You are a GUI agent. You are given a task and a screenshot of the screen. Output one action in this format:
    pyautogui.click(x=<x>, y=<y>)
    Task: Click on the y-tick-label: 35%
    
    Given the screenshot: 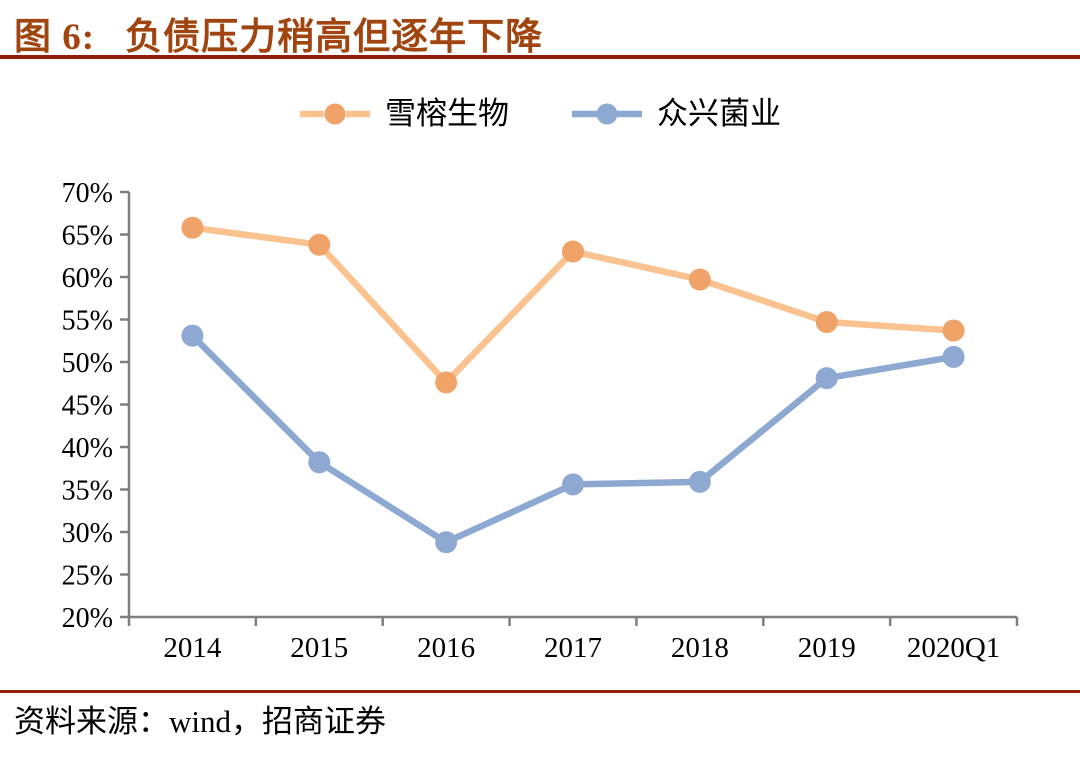 What is the action you would take?
    pyautogui.click(x=87, y=491)
    